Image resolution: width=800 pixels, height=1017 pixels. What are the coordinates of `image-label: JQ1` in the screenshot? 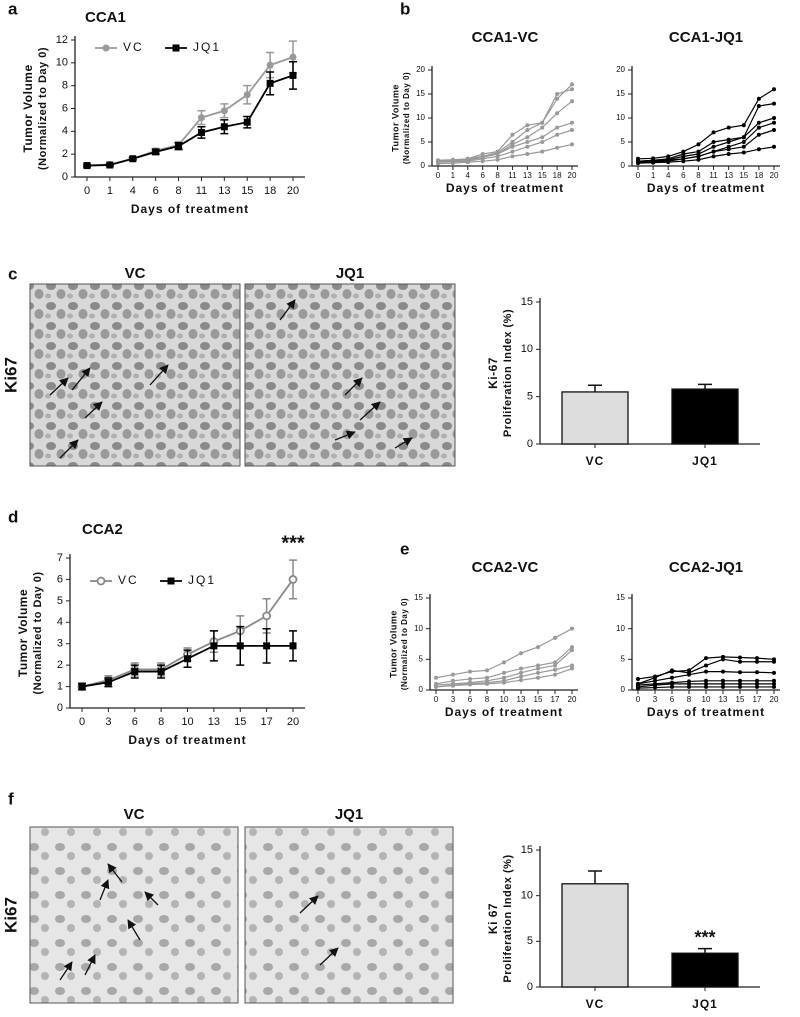 It's located at (349, 814).